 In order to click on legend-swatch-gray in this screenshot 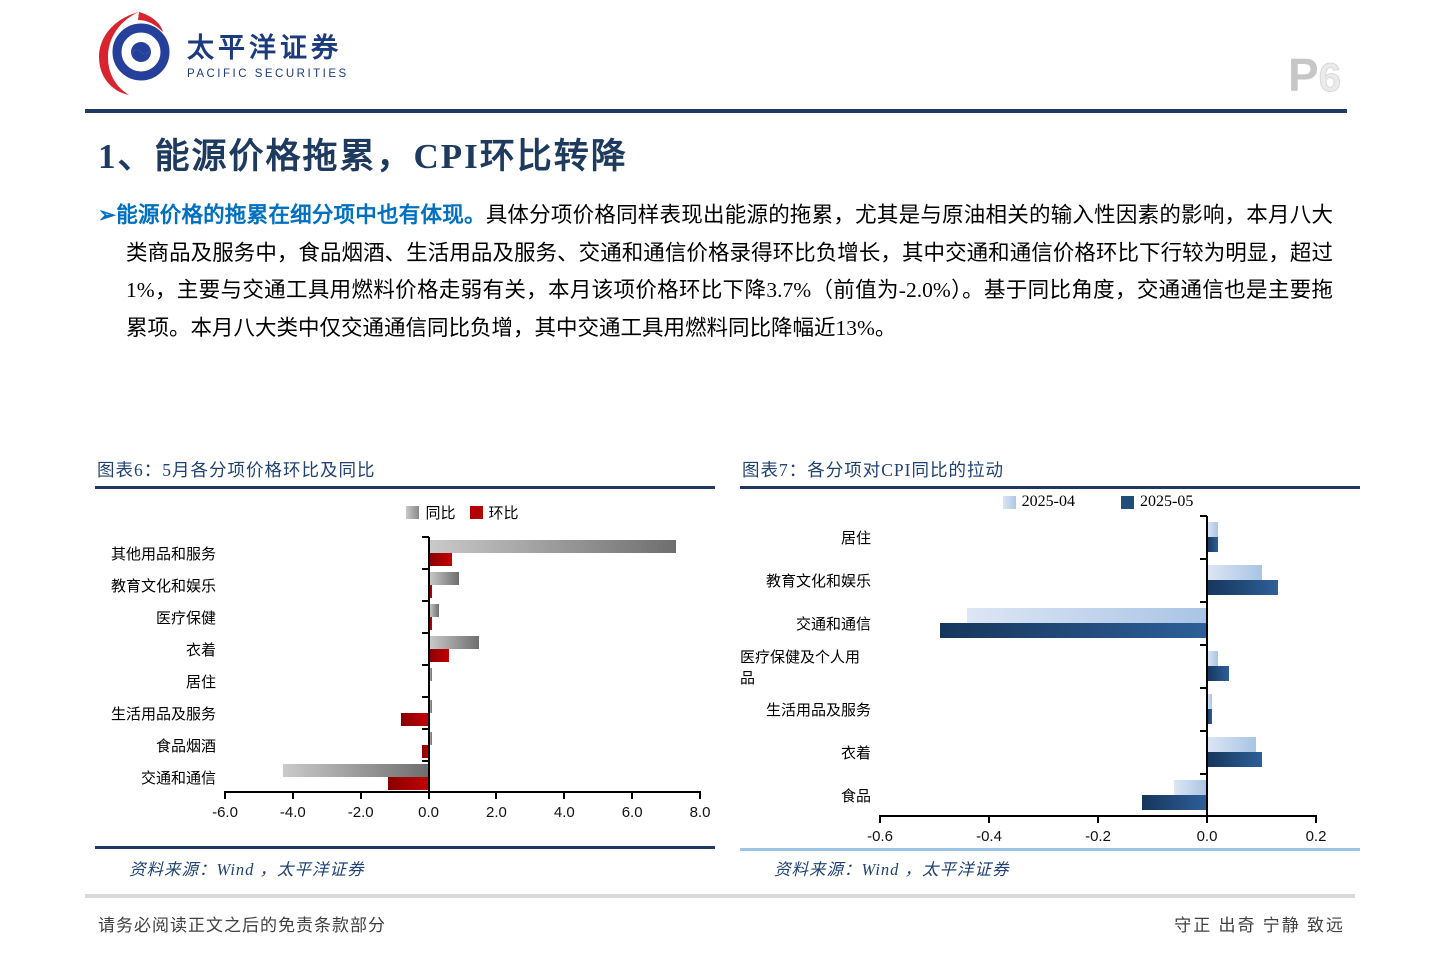, I will do `click(413, 512)`.